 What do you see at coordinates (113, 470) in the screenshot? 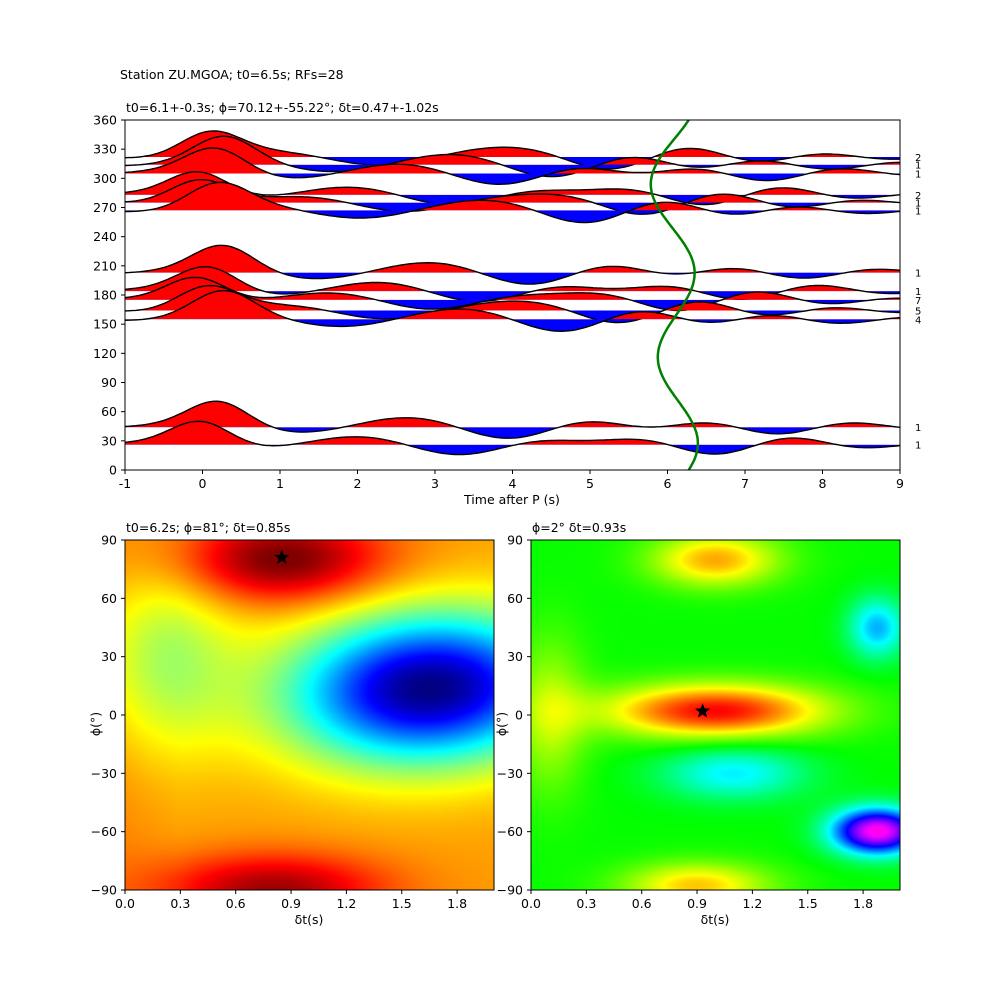
I see `rf-y-tick-label: 0` at bounding box center [113, 470].